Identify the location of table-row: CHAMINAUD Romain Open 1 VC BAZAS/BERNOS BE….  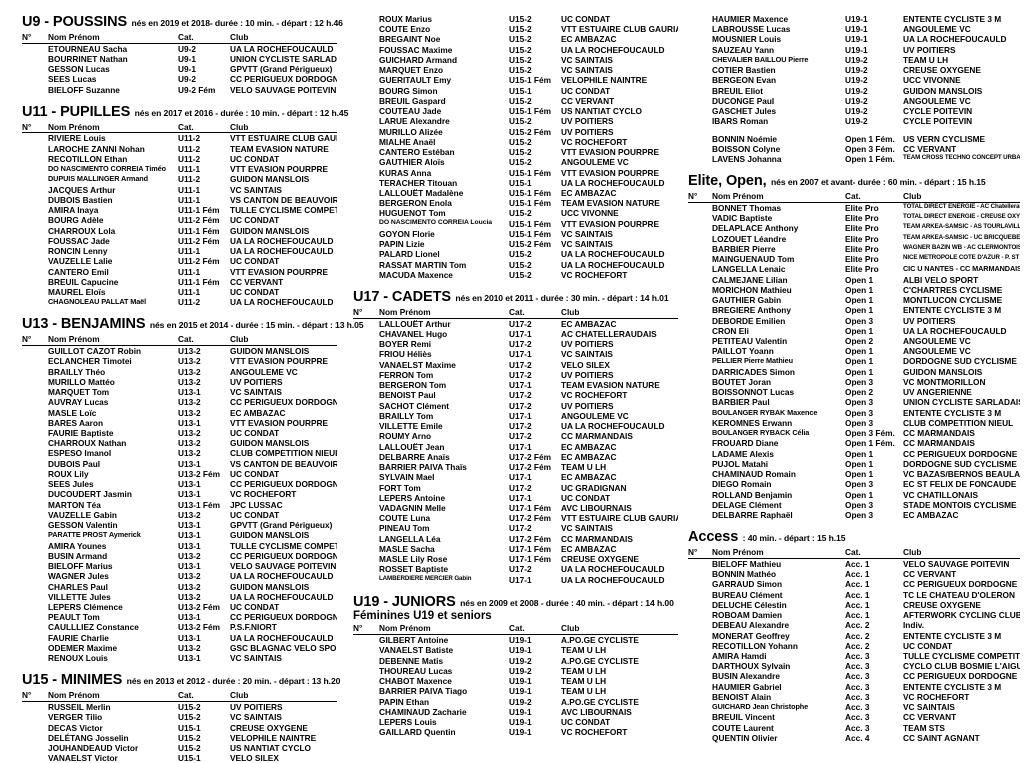
(854, 474).